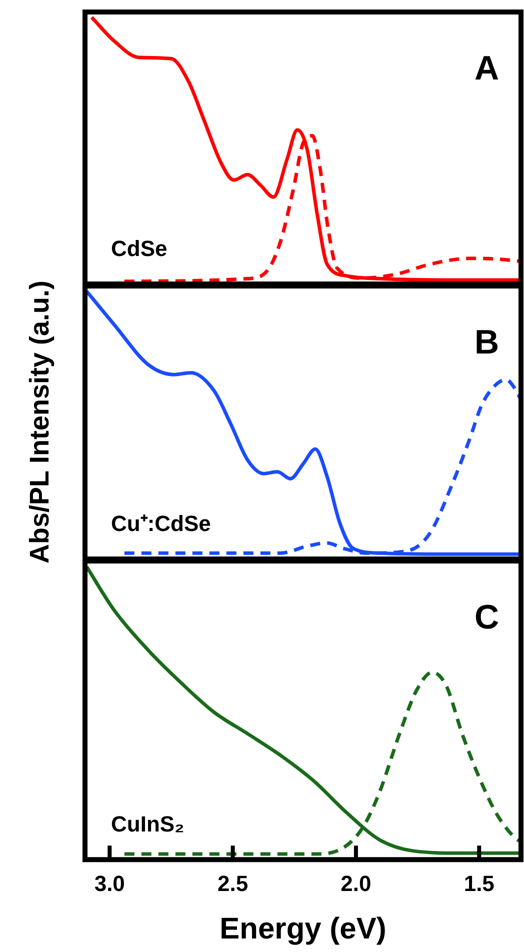  Describe the element at coordinates (486, 342) in the screenshot. I see `annotation: B` at that location.